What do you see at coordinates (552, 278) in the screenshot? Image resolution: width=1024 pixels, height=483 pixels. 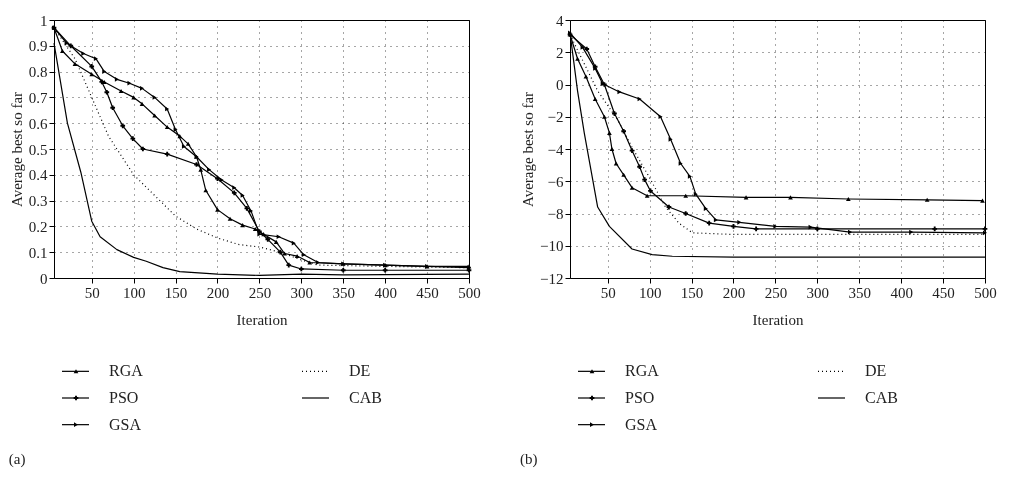 I see `y-tick-label: −12` at bounding box center [552, 278].